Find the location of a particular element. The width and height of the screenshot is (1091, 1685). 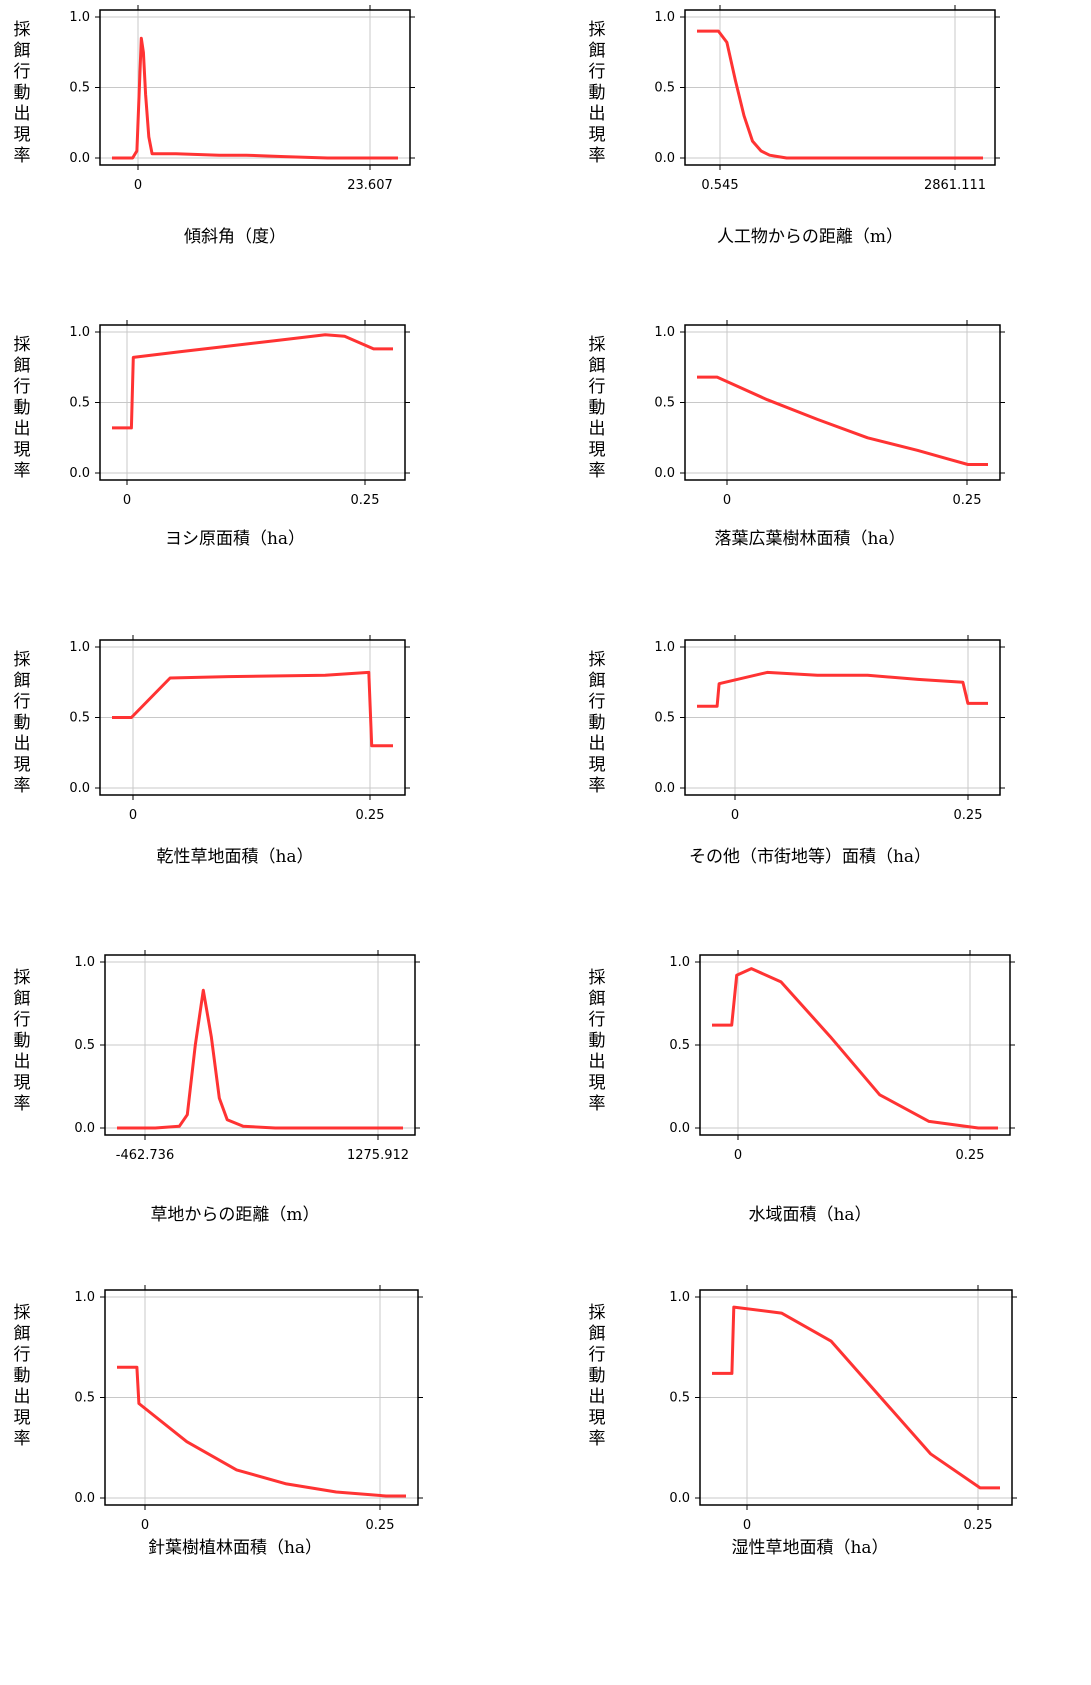

x-axis-label: 草地からの距離（m） is located at coordinates (235, 1215).